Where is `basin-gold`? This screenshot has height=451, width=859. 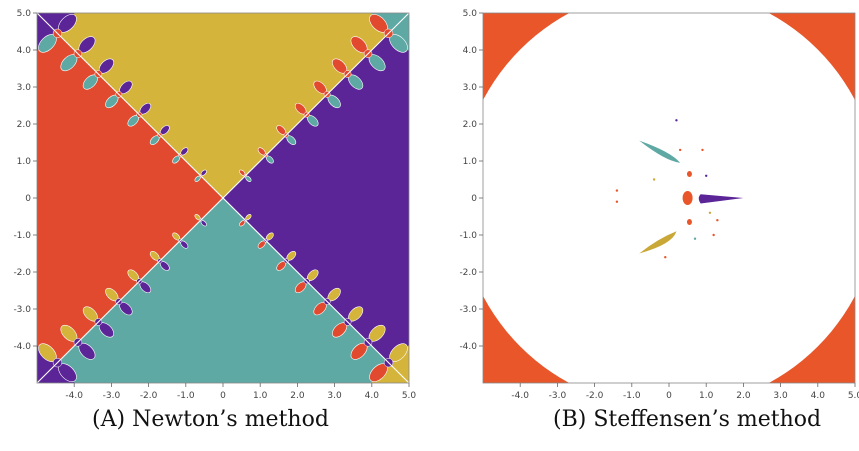 basin-gold is located at coordinates (658, 242).